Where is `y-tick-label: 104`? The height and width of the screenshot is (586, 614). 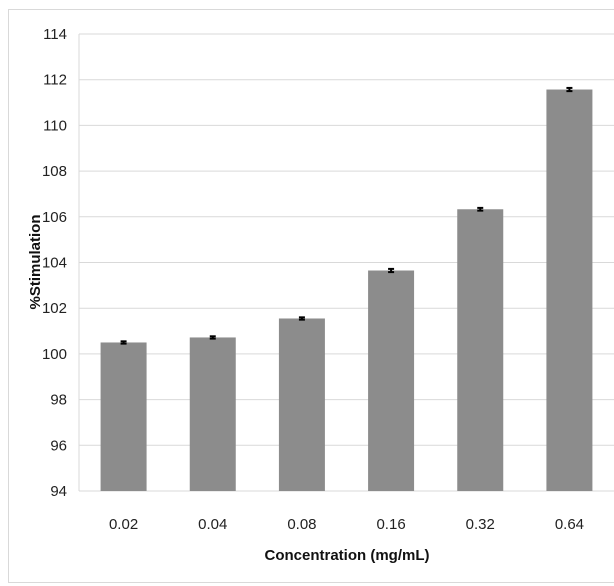 y-tick-label: 104 is located at coordinates (54, 263).